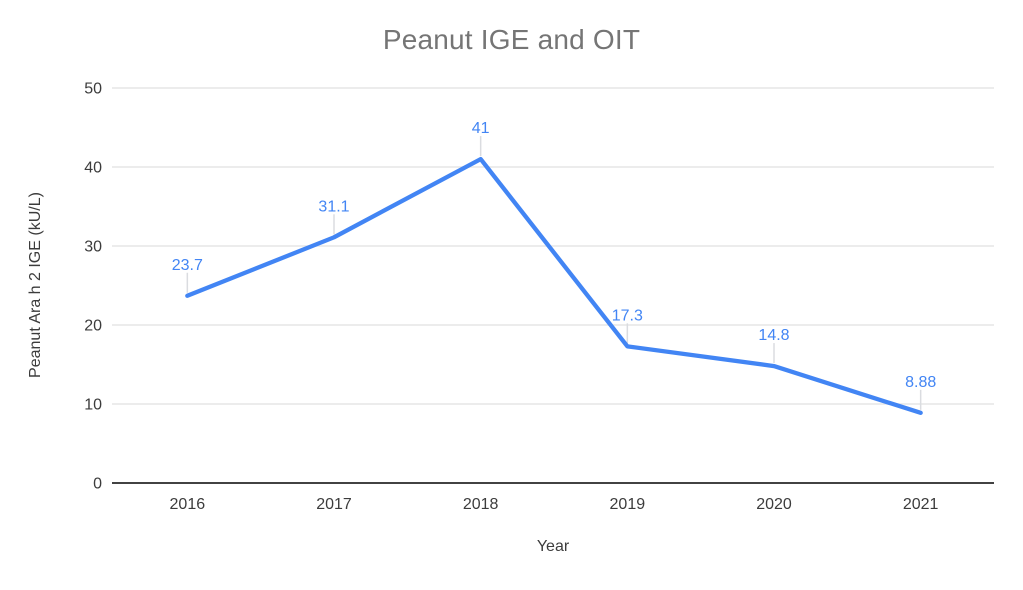  Describe the element at coordinates (334, 504) in the screenshot. I see `x-tick-label: 2017` at that location.